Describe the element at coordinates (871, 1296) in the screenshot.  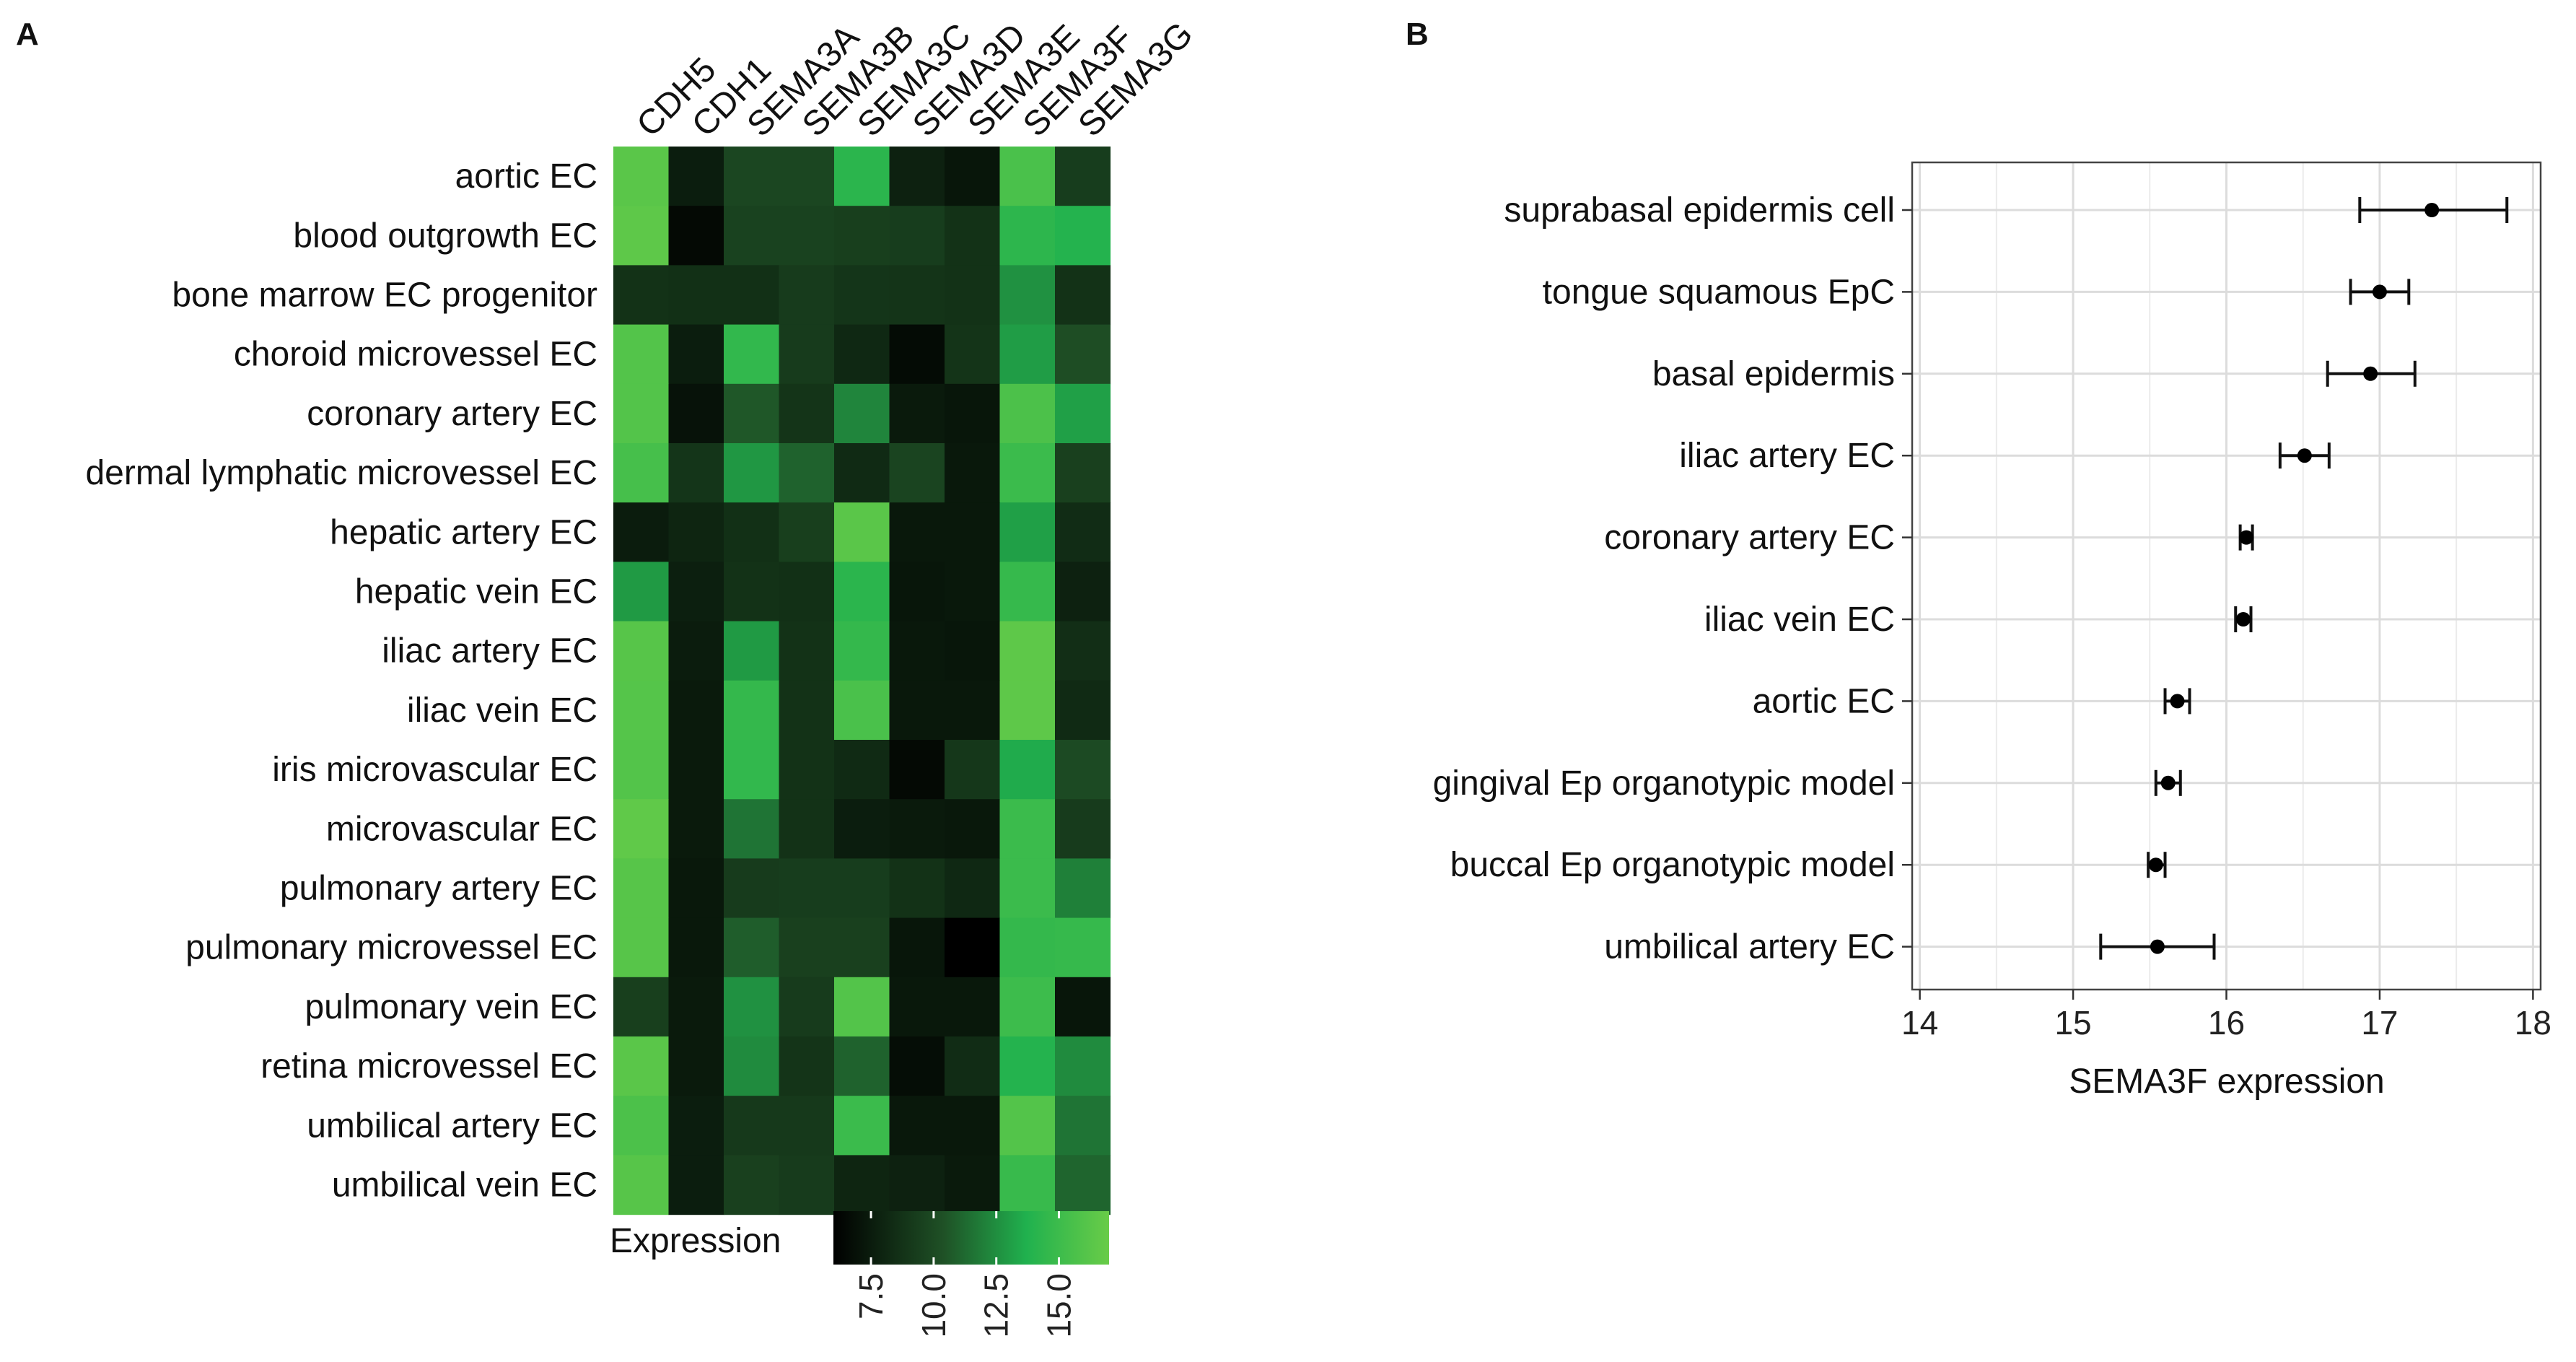
I see `legend-tick-label: 7.5` at that location.